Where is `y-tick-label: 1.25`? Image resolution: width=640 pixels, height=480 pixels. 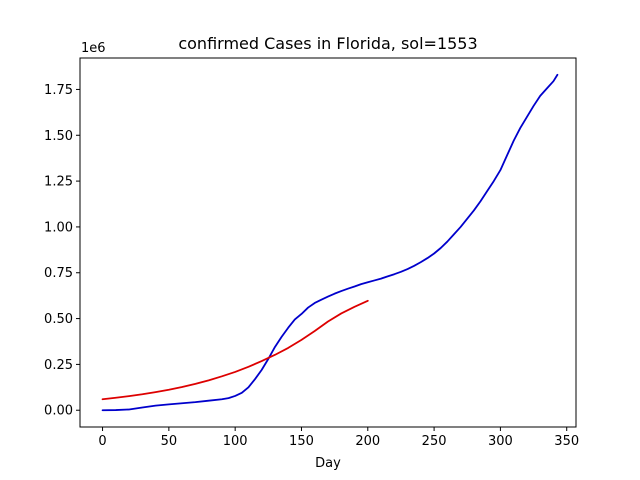
y-tick-label: 1.25 is located at coordinates (58, 182).